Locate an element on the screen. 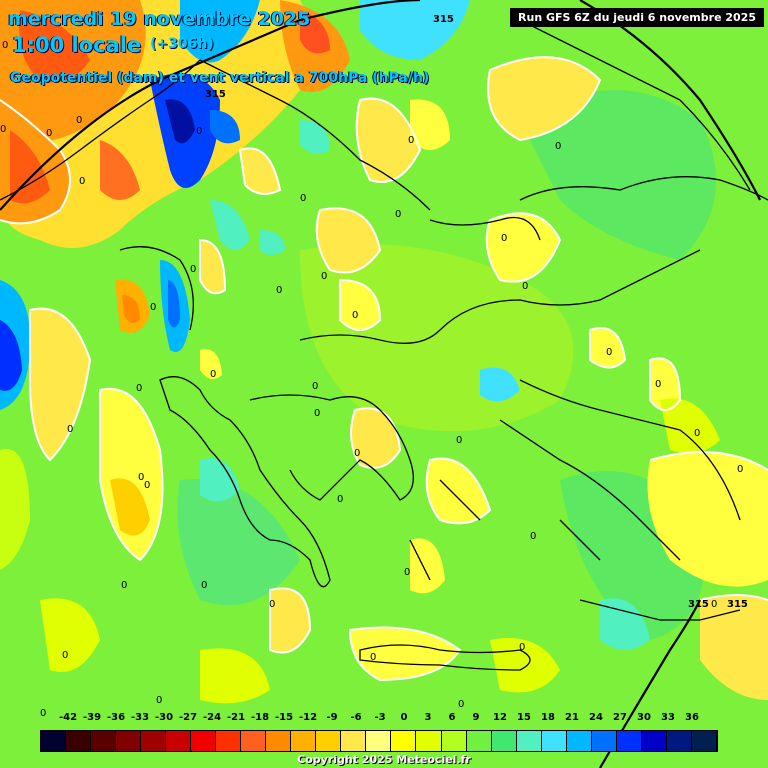  color-scale-label: -12 is located at coordinates (308, 717).